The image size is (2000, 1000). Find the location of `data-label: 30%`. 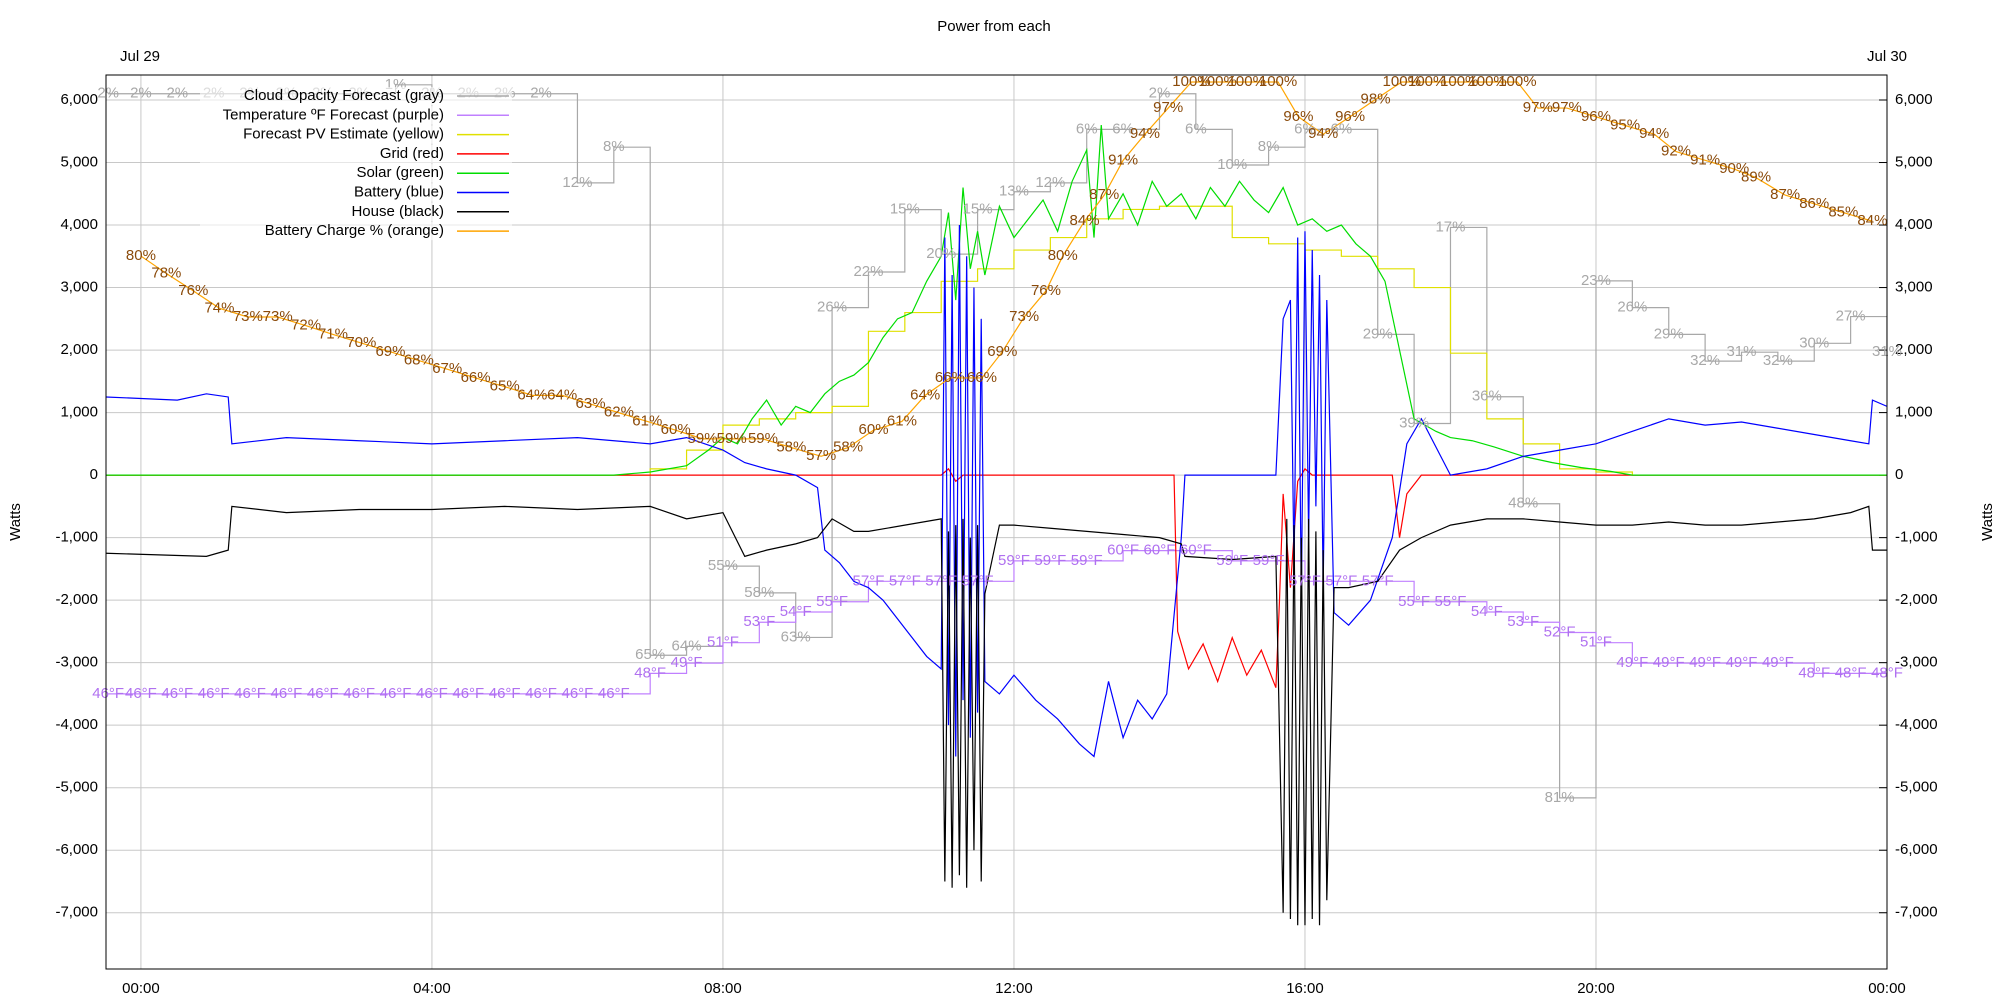

data-label: 30% is located at coordinates (1814, 342).